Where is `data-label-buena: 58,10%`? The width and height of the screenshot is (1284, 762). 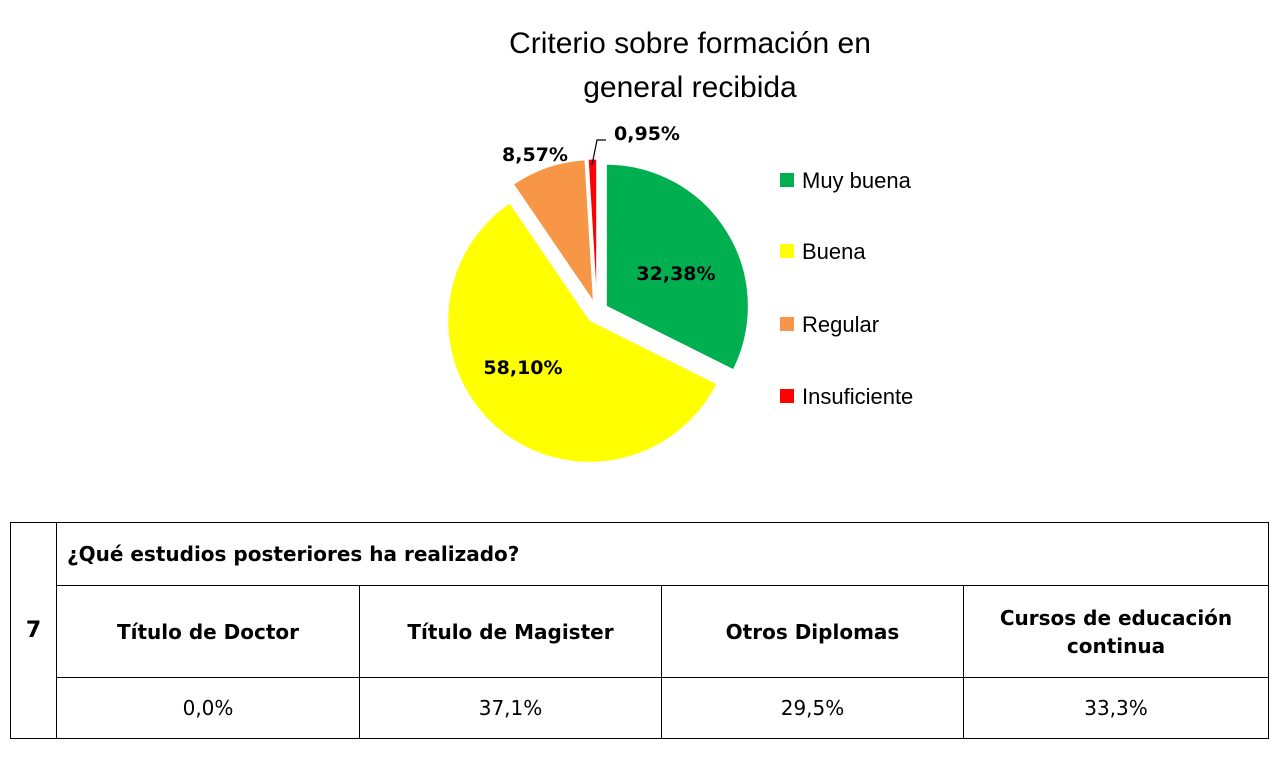 data-label-buena: 58,10% is located at coordinates (522, 368).